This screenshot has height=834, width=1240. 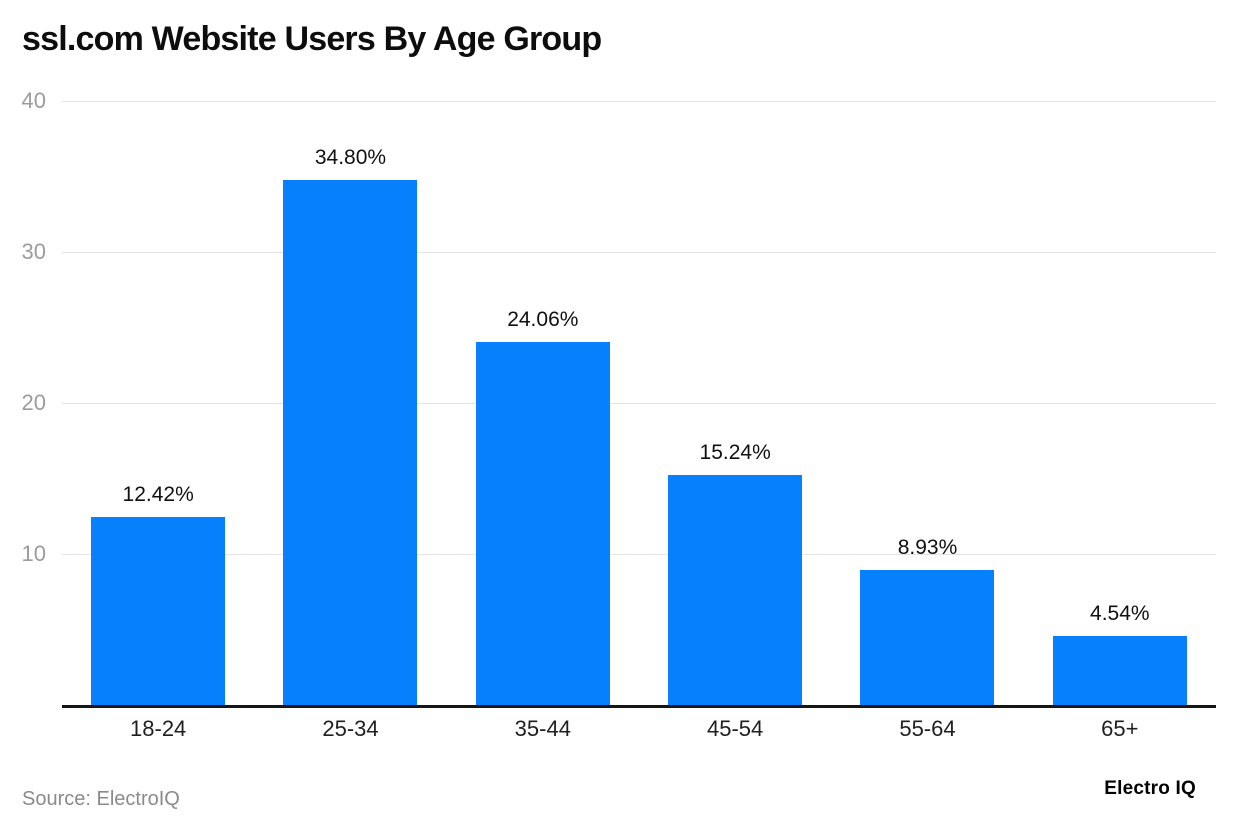 I want to click on bar-group: 8.93%, so click(x=927, y=403).